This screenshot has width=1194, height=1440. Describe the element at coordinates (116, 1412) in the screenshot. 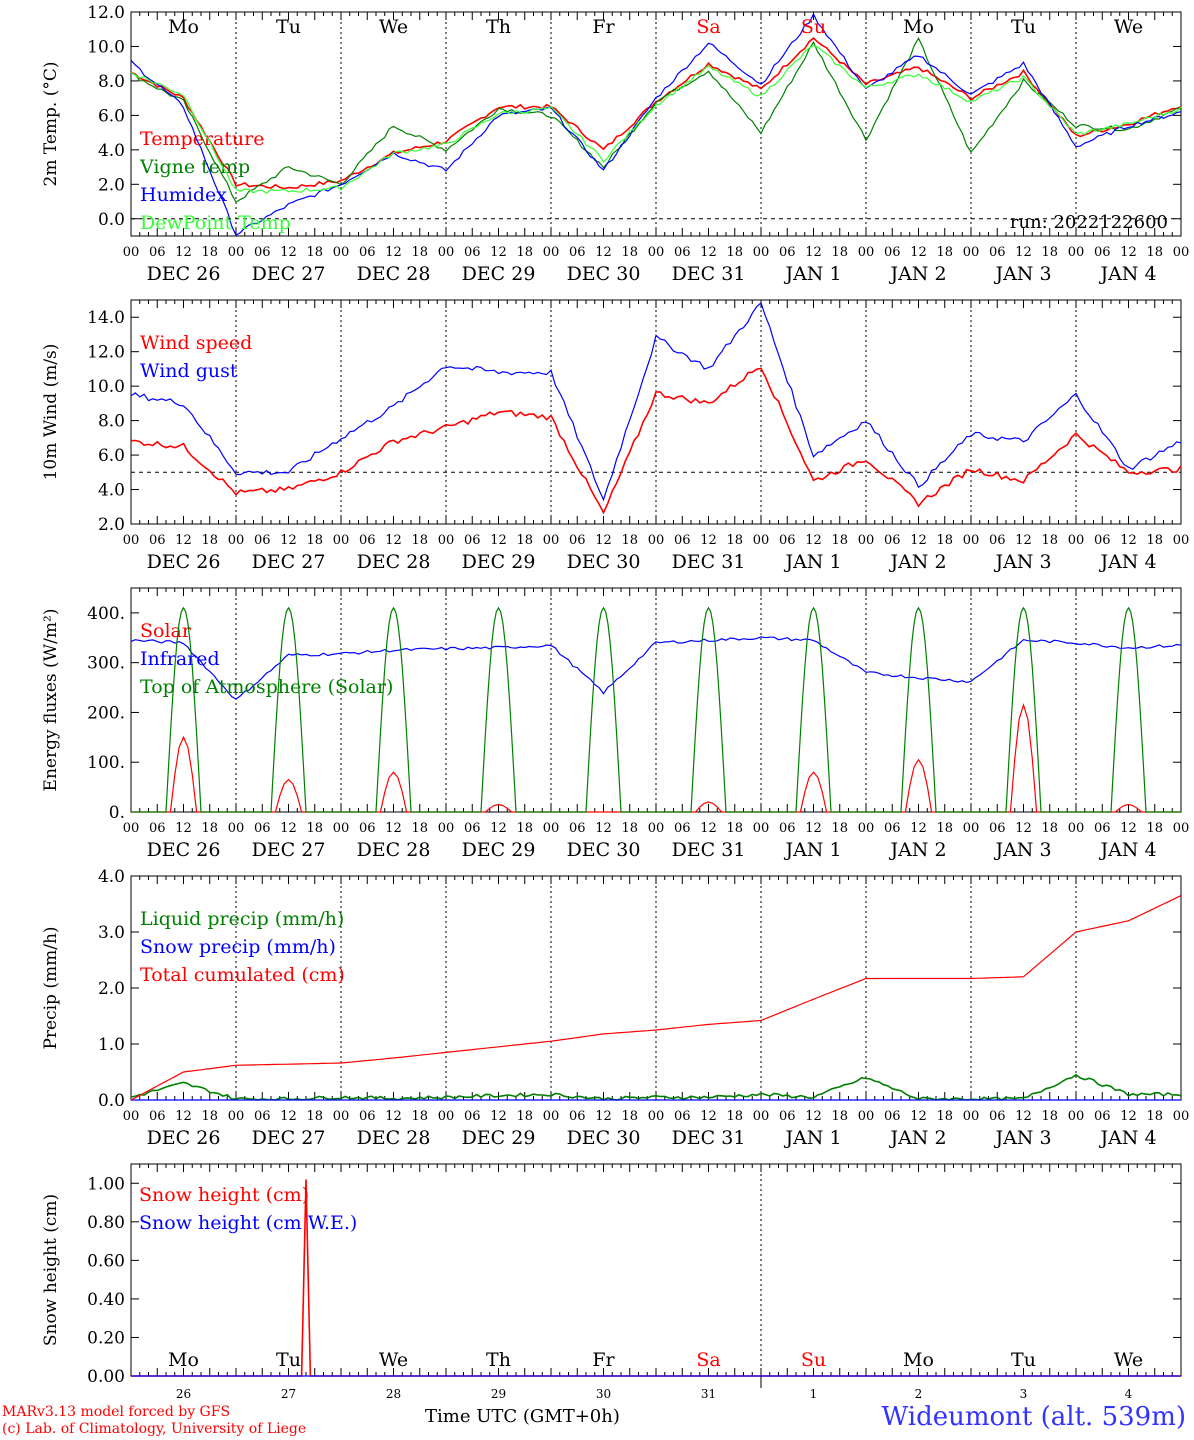

I see `credit-model: MARv3.13 model forced by GFS` at that location.